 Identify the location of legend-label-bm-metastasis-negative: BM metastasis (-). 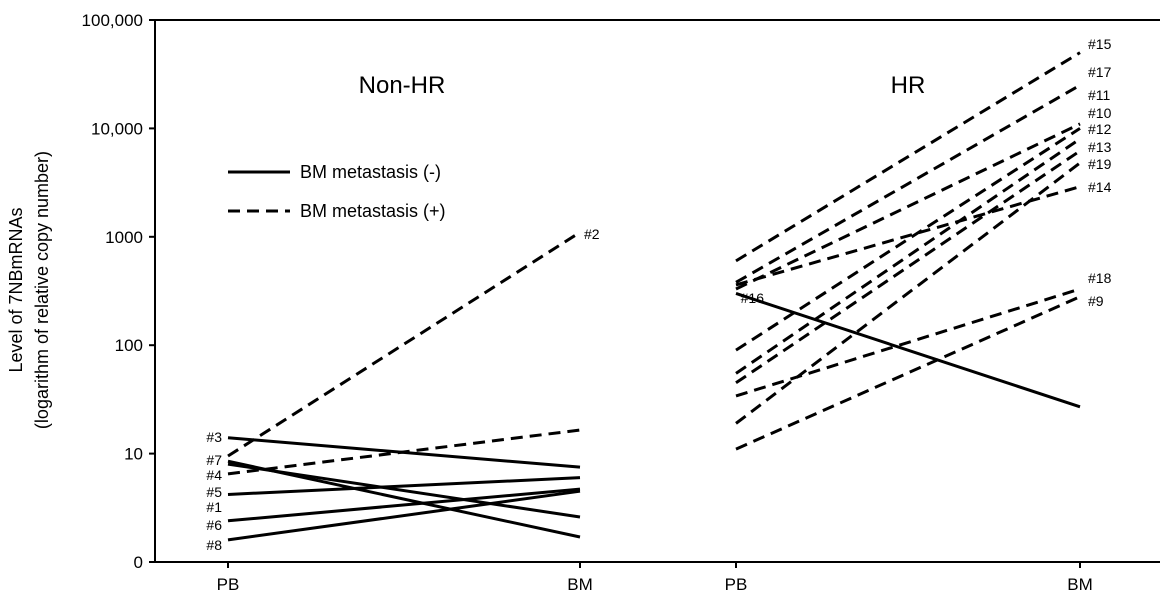
(370, 172).